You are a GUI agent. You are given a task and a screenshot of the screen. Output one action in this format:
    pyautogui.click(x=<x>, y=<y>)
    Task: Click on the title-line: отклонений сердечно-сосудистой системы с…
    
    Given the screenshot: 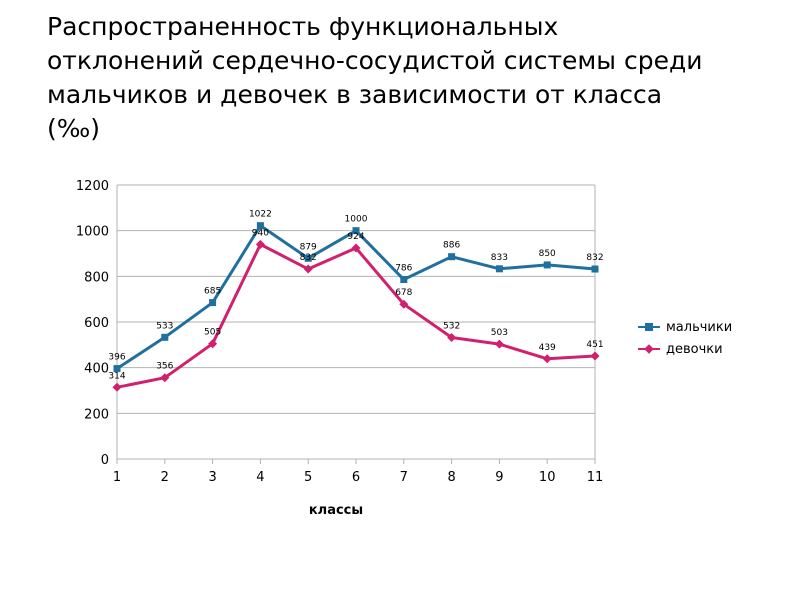 What is the action you would take?
    pyautogui.click(x=375, y=60)
    